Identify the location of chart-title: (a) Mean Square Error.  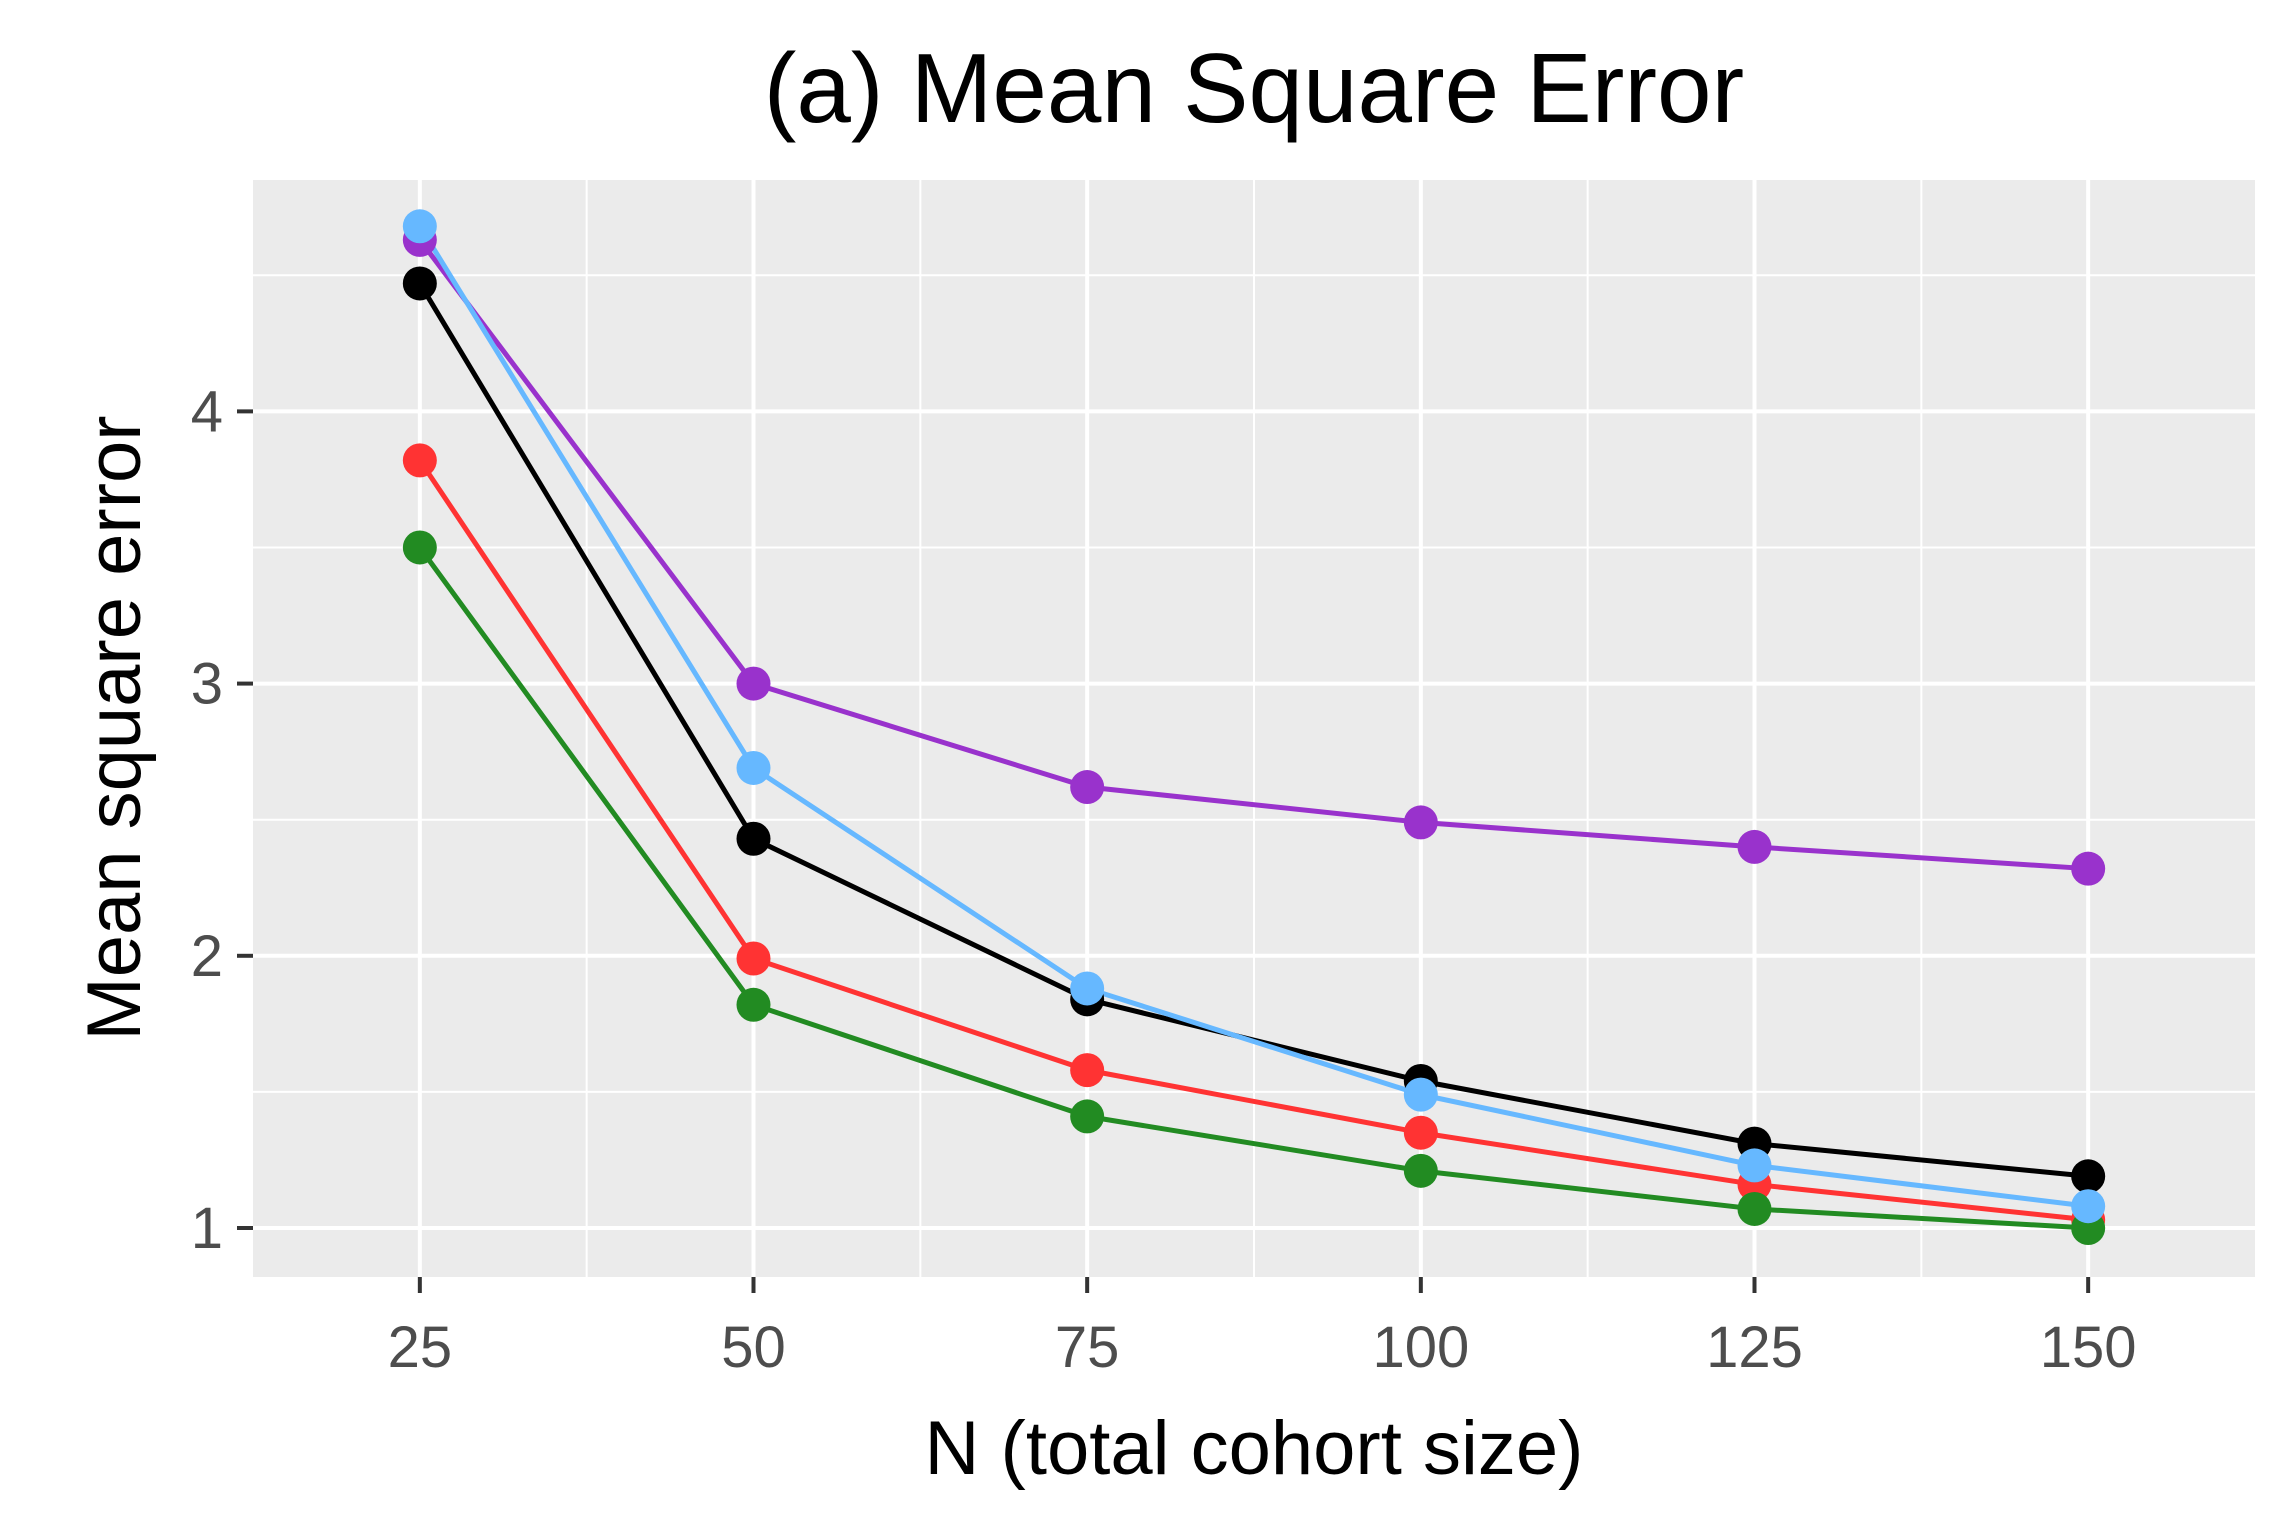
(1254, 88).